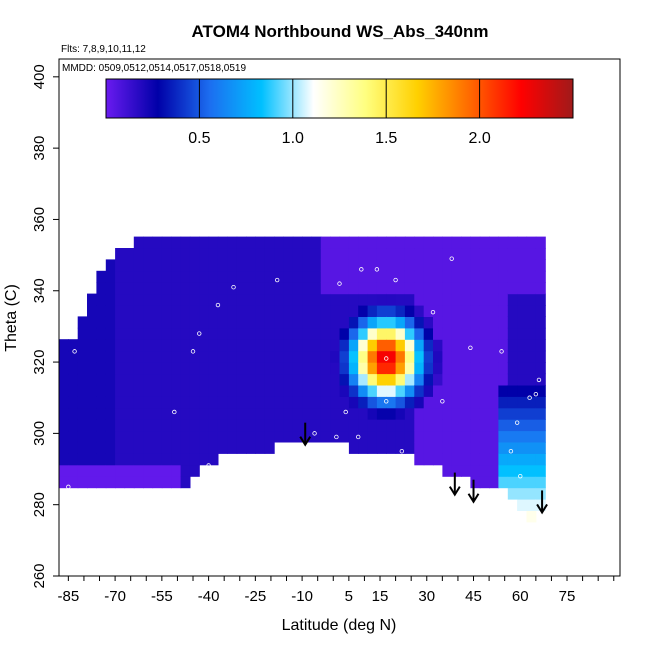 The image size is (650, 650). I want to click on colorbar-gradient, so click(339, 98).